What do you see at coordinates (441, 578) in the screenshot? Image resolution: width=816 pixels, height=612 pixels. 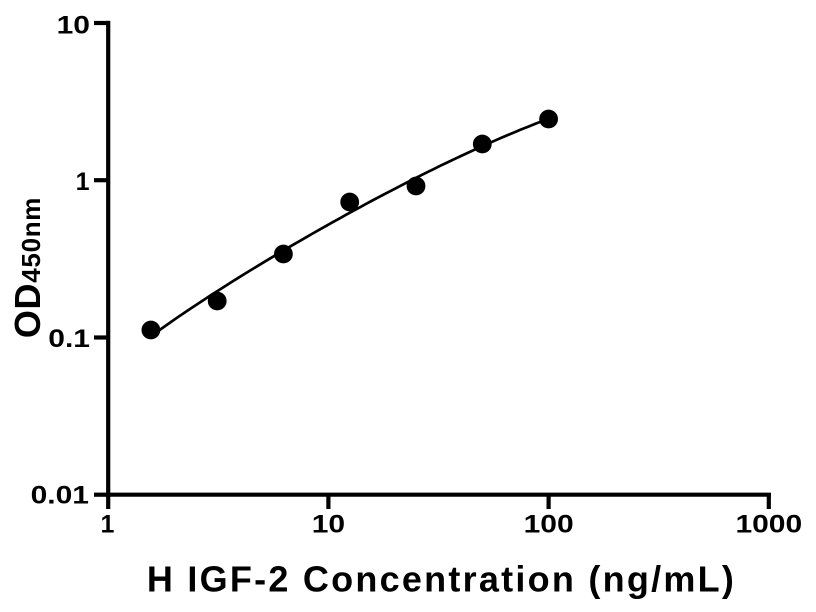 I see `svg-text: H IGF-2 Concentration (ng/mL)` at bounding box center [441, 578].